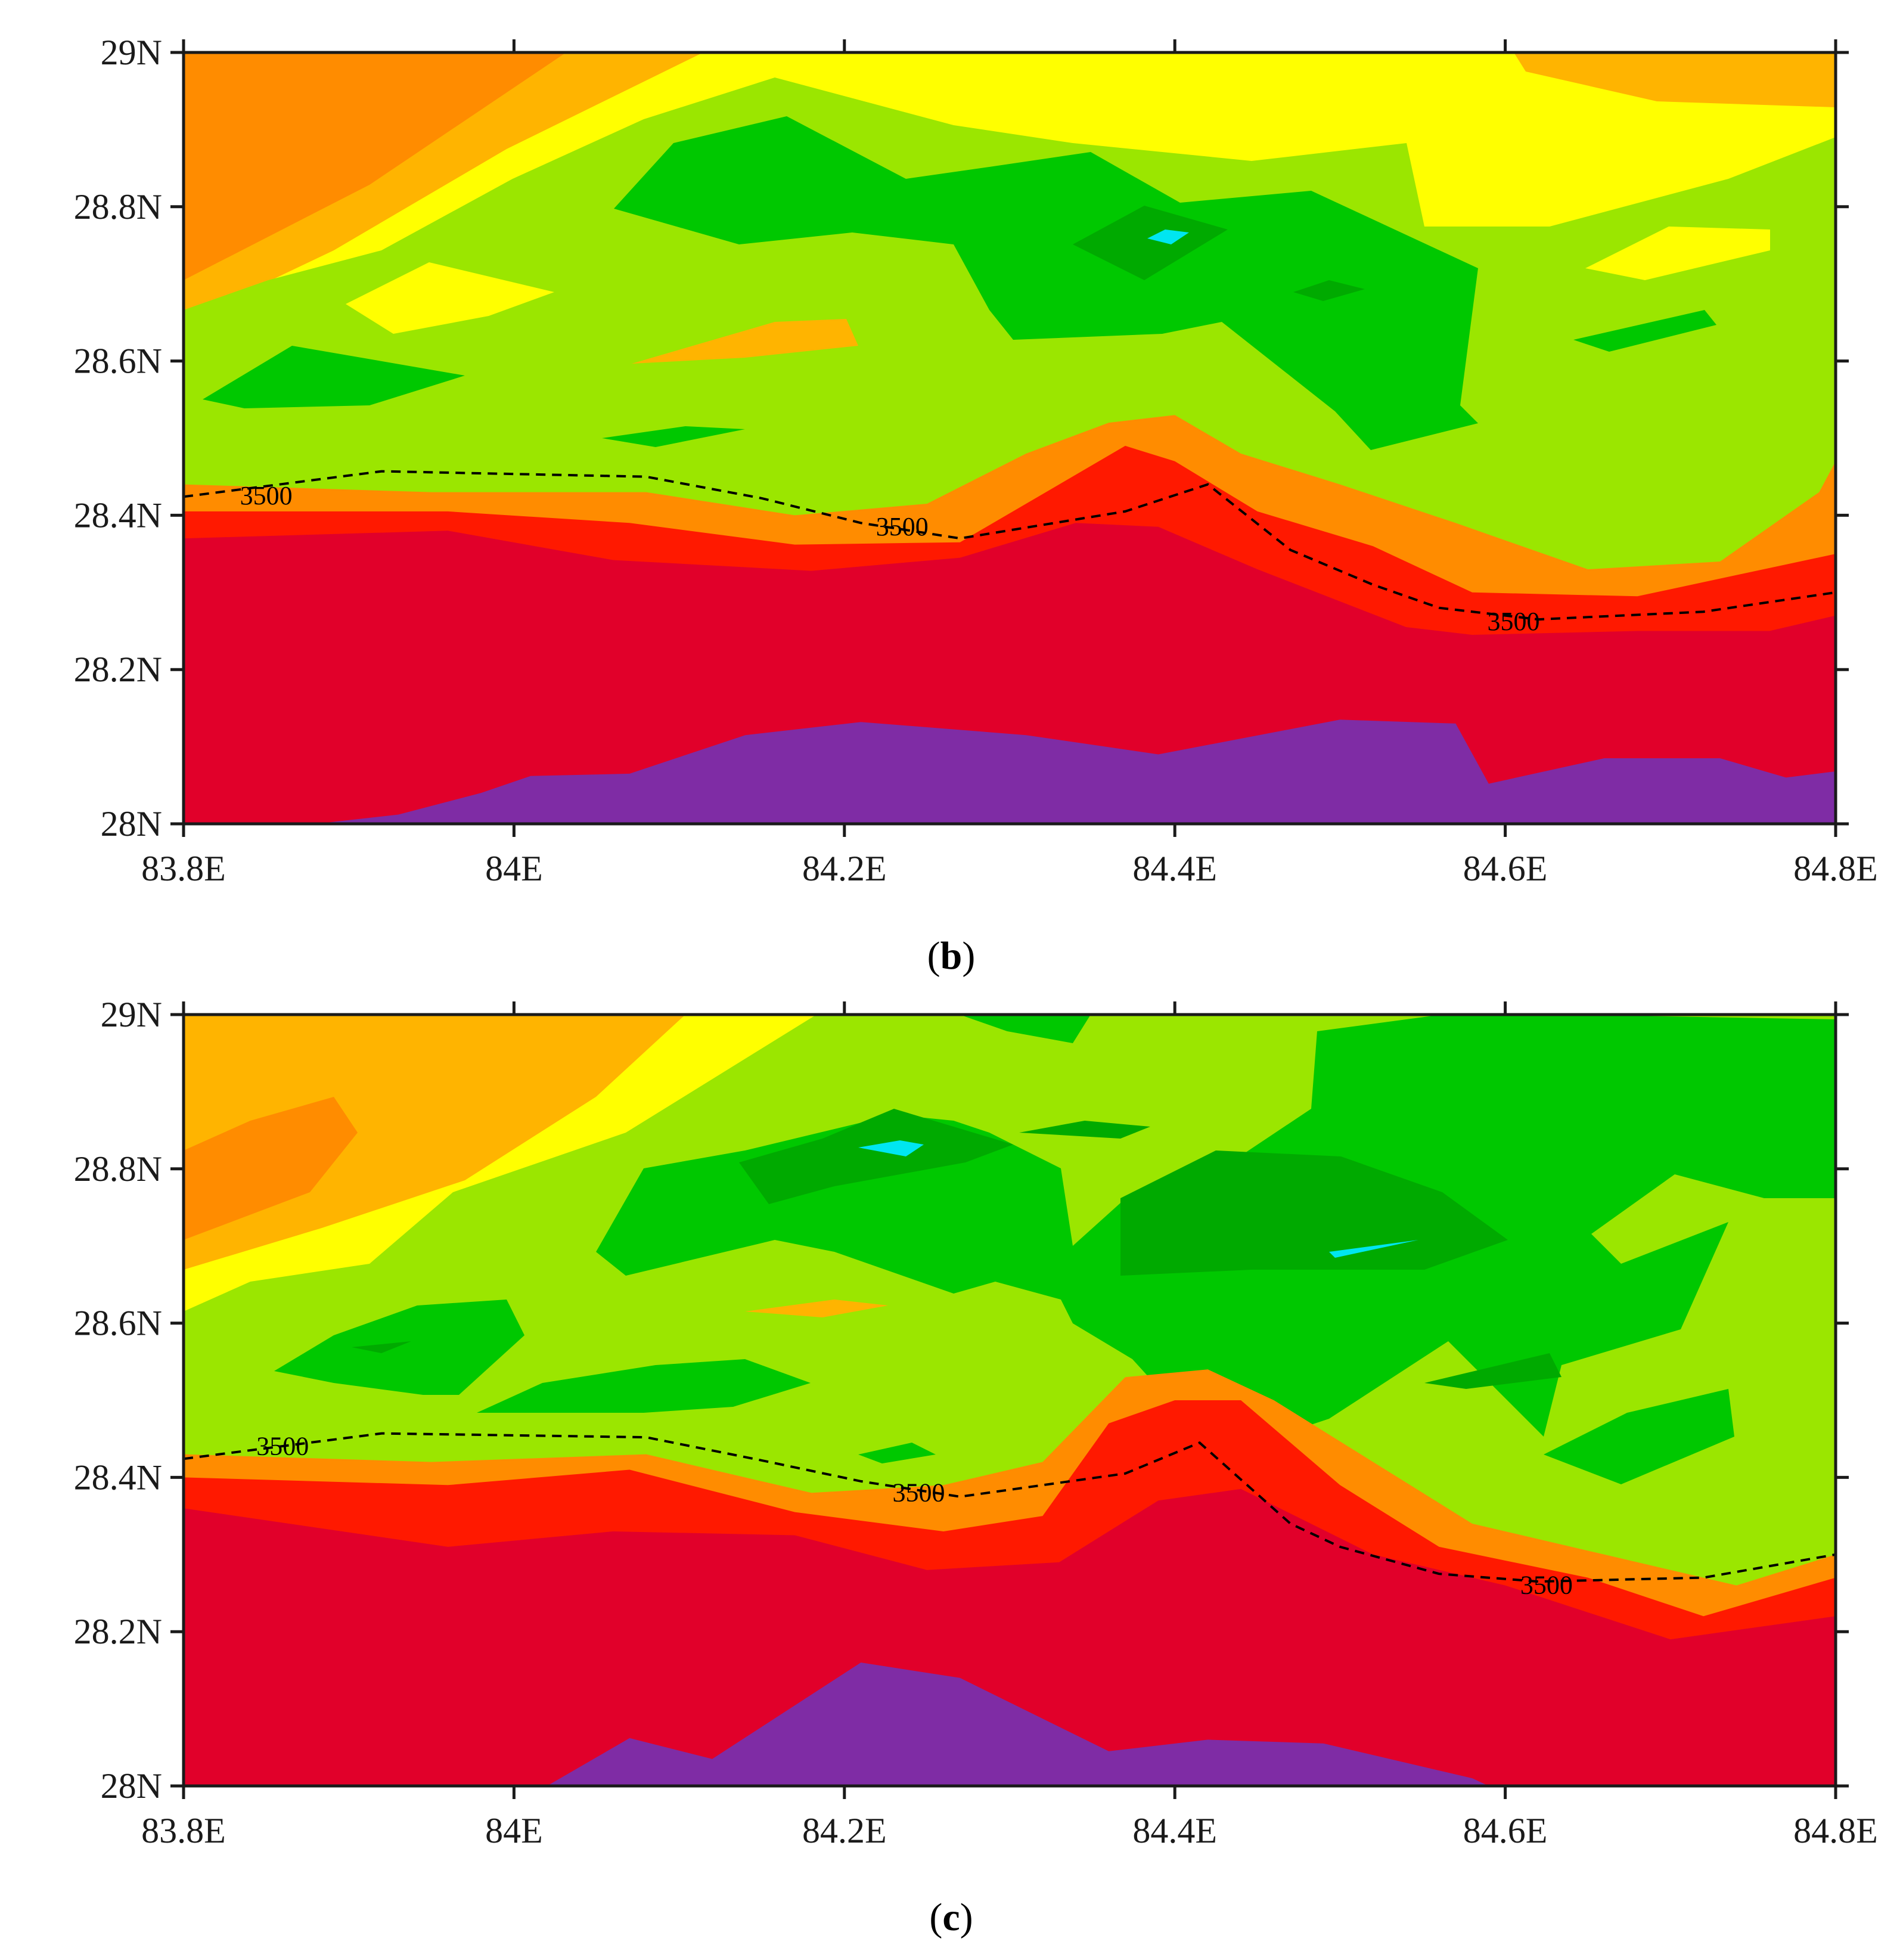  I want to click on panel-b-y-tick-label-1: 28.2N, so click(118, 669).